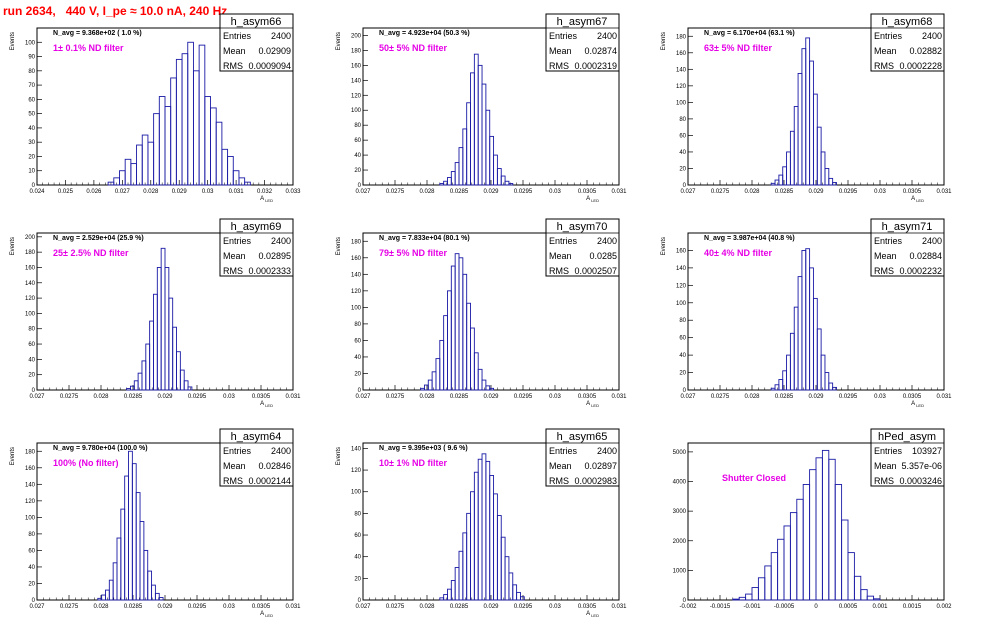 The width and height of the screenshot is (996, 622). Describe the element at coordinates (664, 41) in the screenshot. I see `y-axis-label: Events` at that location.